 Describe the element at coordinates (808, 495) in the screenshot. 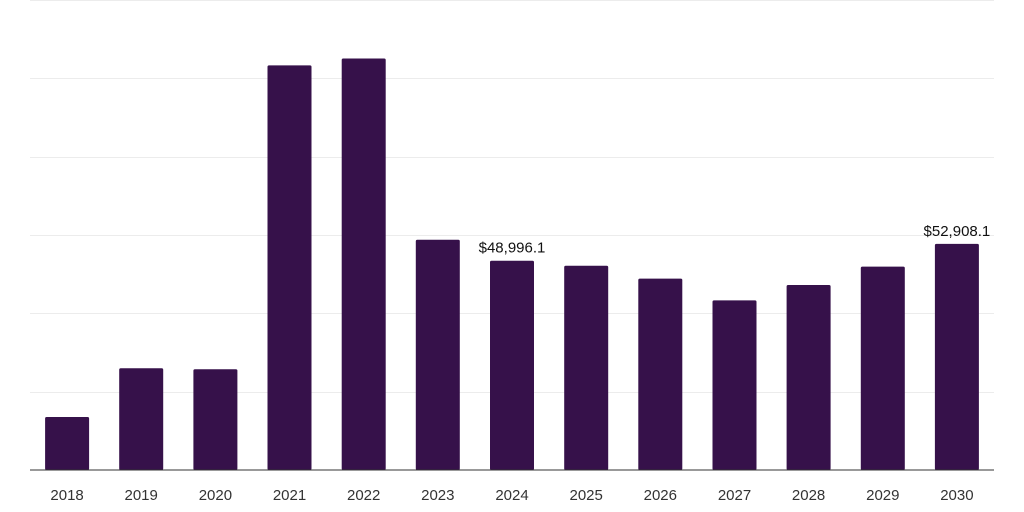

I see `x-tick-label: 2028` at that location.